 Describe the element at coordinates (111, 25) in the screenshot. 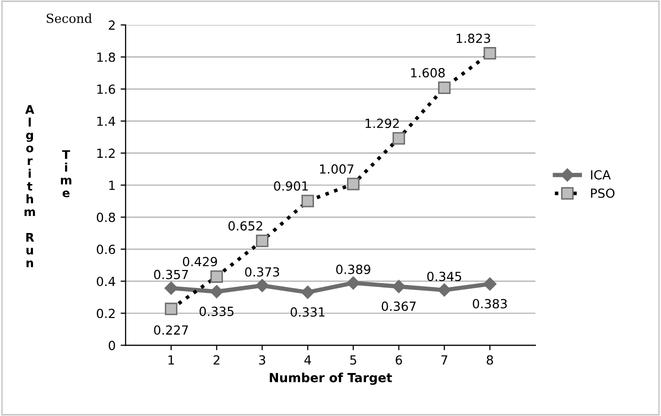

I see `y-tick-label: 2` at that location.